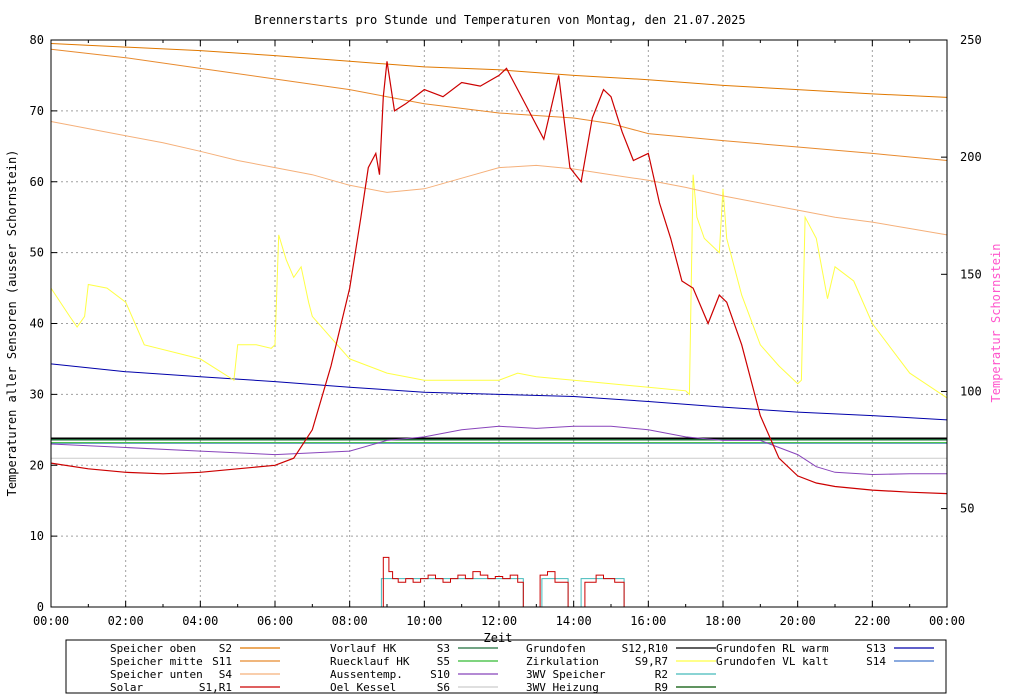 Image resolution: width=1024 pixels, height=700 pixels. I want to click on y2-tick-label: 250, so click(971, 40).